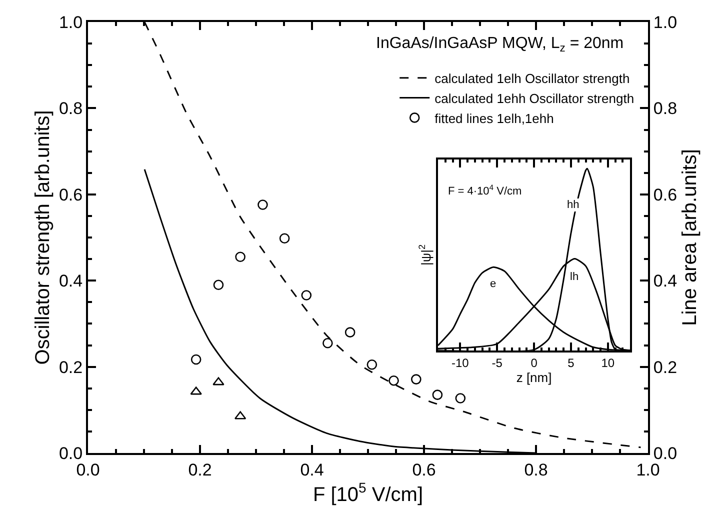 The height and width of the screenshot is (515, 728). Describe the element at coordinates (70, 22) in the screenshot. I see `y-tick-label: 1.0` at that location.